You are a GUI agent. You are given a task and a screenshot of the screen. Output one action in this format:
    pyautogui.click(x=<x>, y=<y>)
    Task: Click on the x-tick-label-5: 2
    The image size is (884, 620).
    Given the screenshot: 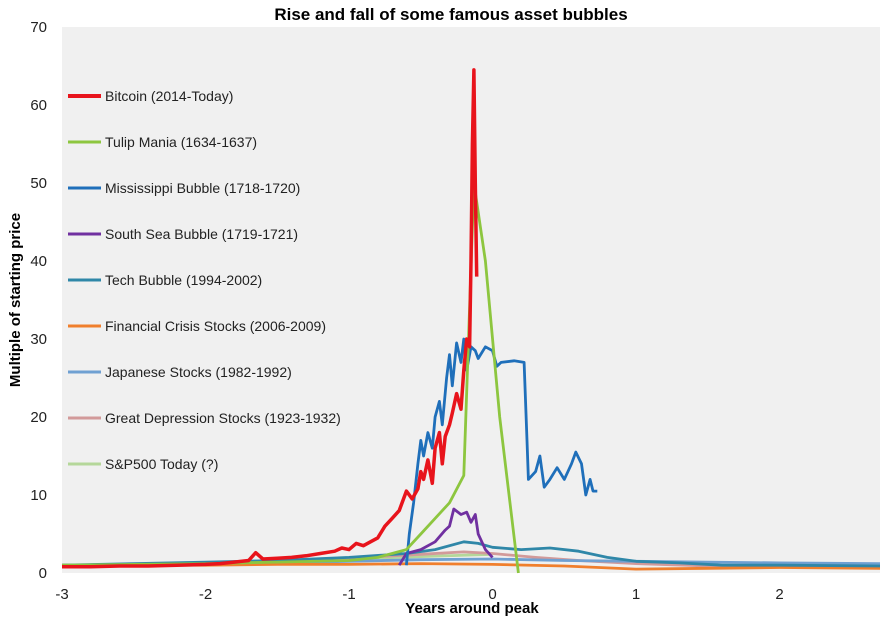 What is the action you would take?
    pyautogui.click(x=779, y=594)
    